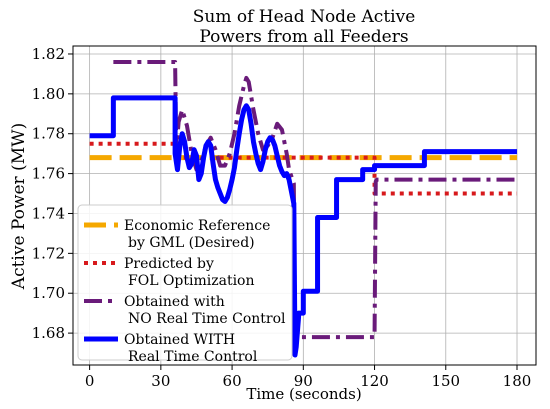  Describe the element at coordinates (48, 333) in the screenshot. I see `y-tick-label: 1.68` at that location.